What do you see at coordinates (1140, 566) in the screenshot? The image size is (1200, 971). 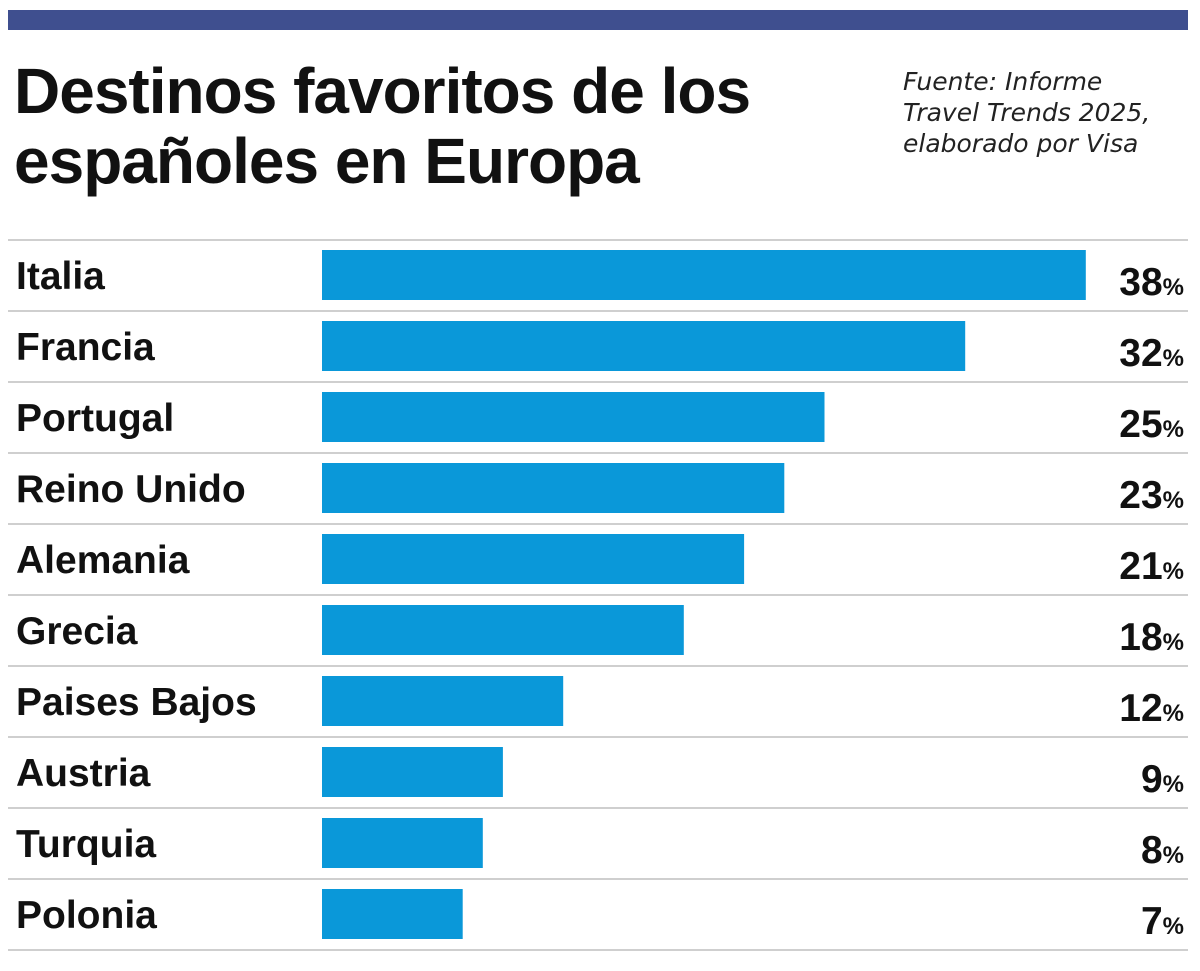 I see `value-number: 21` at bounding box center [1140, 566].